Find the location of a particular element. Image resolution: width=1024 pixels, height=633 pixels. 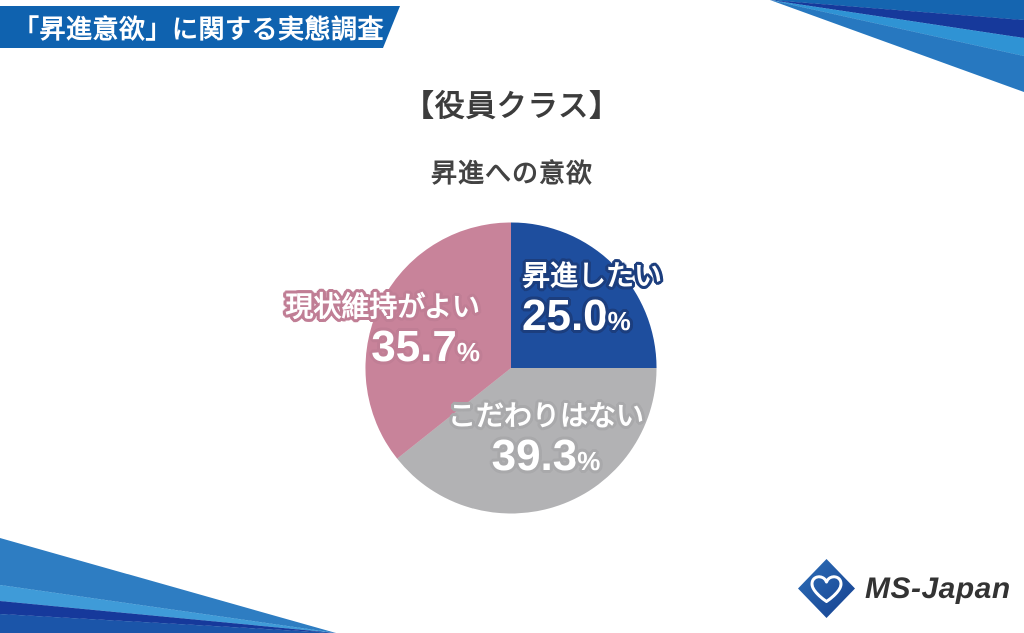

pie-chart is located at coordinates (511, 368).